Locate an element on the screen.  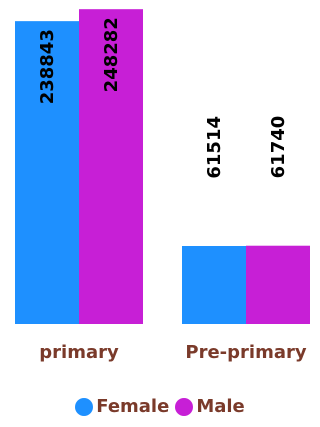
legend-item-female: Female is located at coordinates (122, 406).